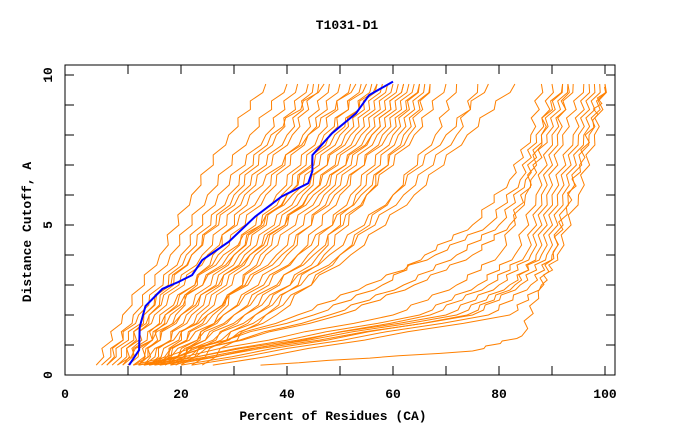 Image resolution: width=680 pixels, height=440 pixels. Describe the element at coordinates (347, 25) in the screenshot. I see `chart-title: T1031-D1` at that location.